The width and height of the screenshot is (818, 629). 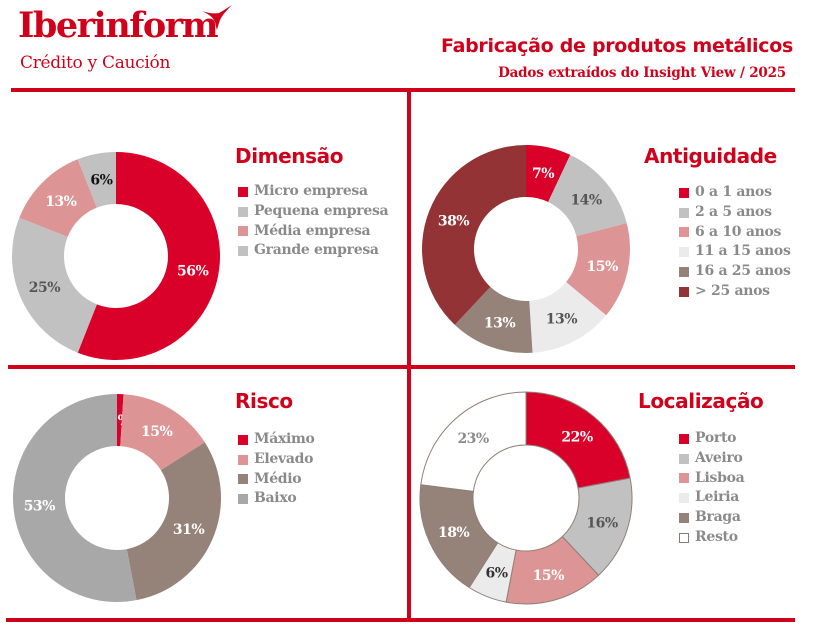 I want to click on donut-slice-25-anos, so click(x=473, y=235).